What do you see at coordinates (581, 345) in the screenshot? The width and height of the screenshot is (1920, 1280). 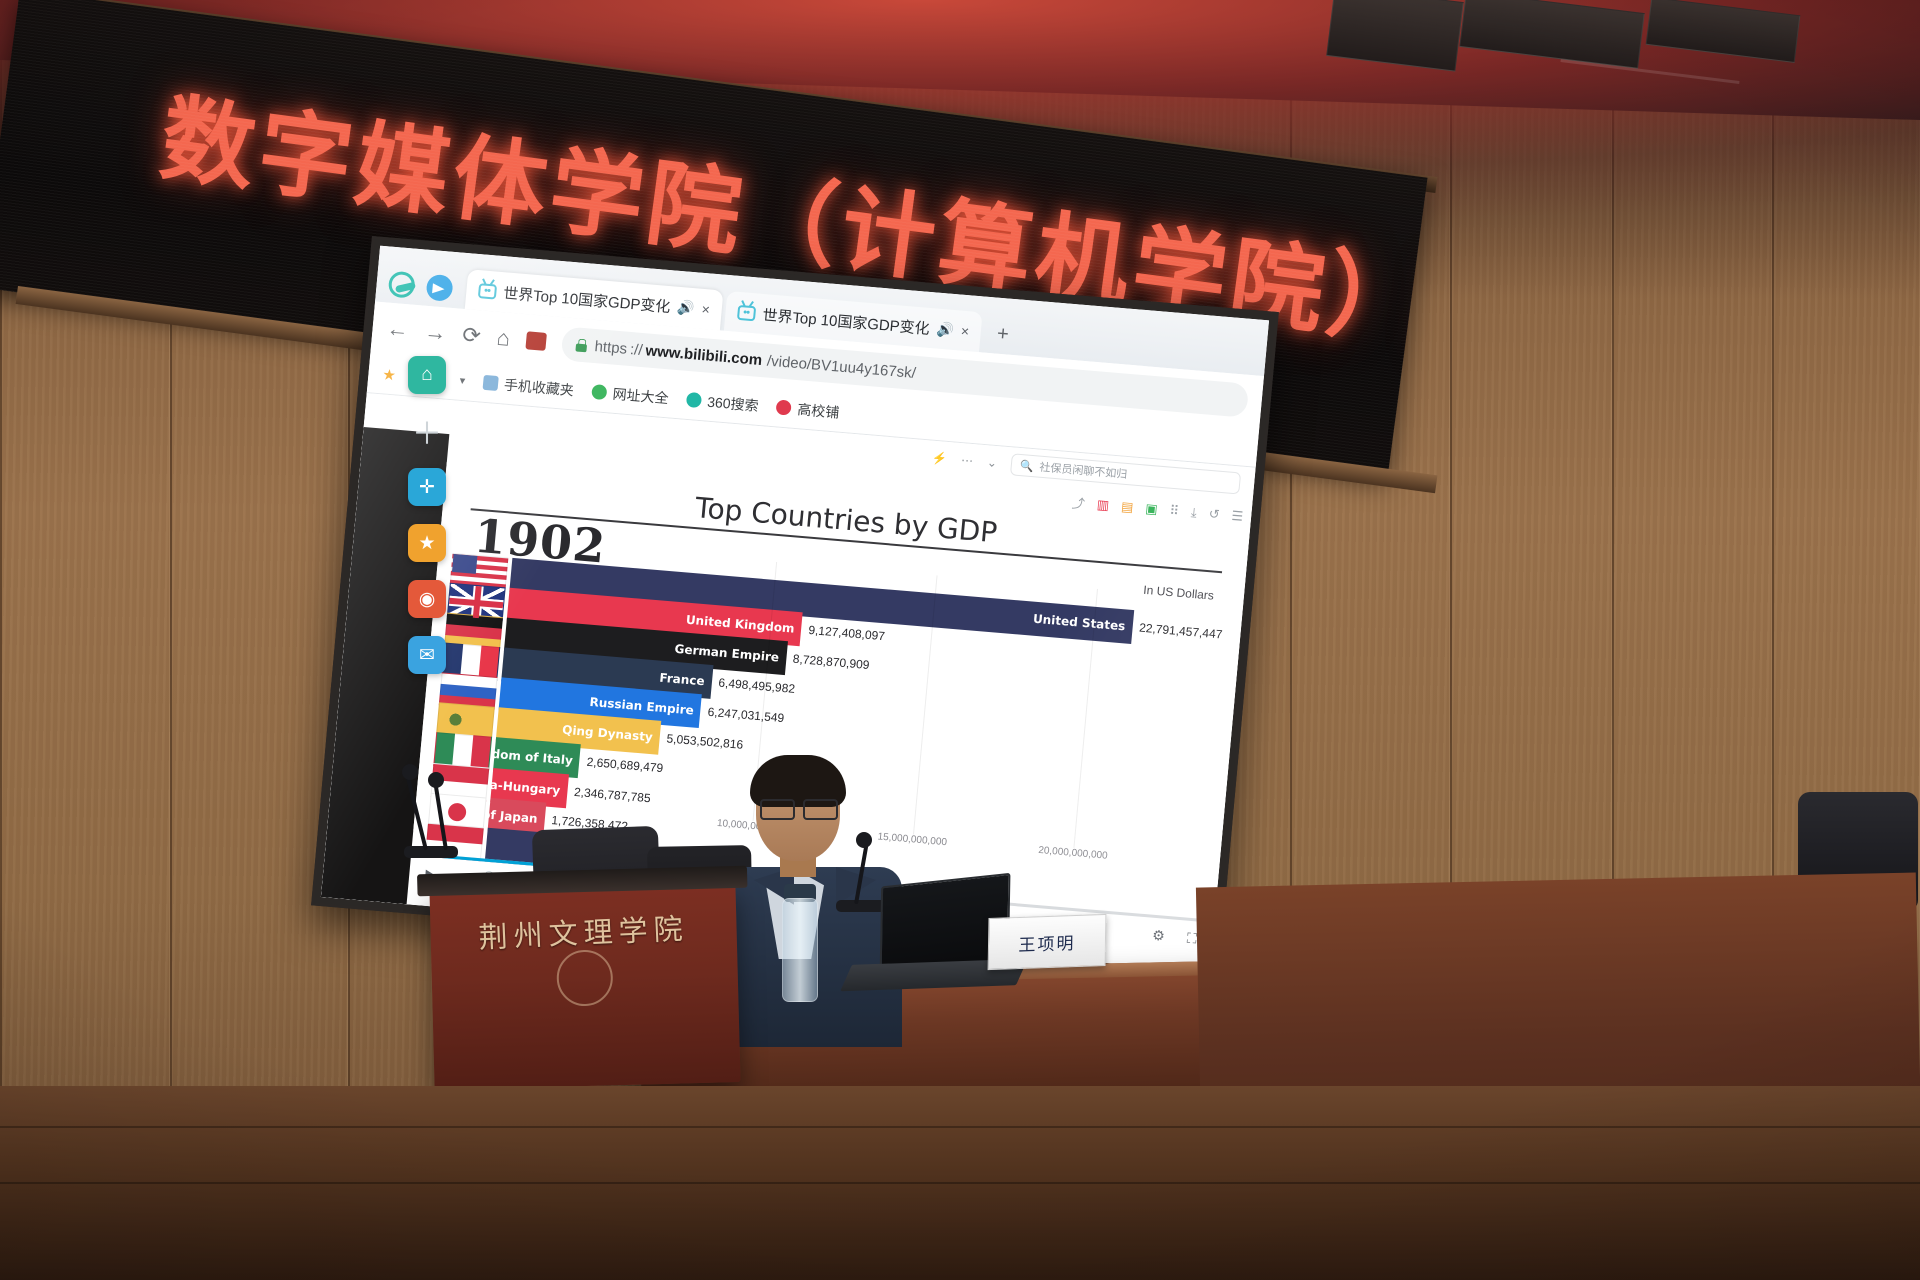 I see `lock-icon` at bounding box center [581, 345].